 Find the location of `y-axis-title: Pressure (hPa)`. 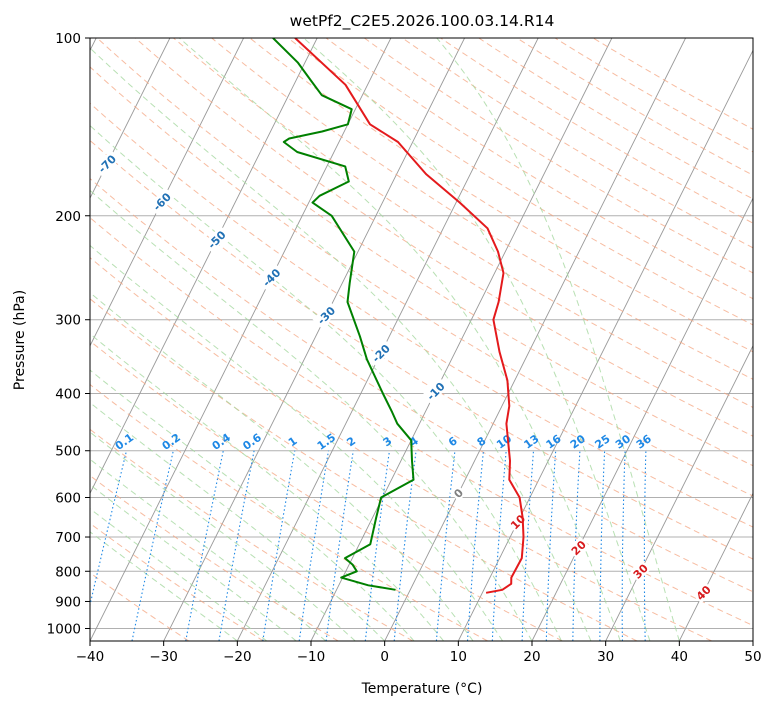

y-axis-title: Pressure (hPa) is located at coordinates (20, 340).